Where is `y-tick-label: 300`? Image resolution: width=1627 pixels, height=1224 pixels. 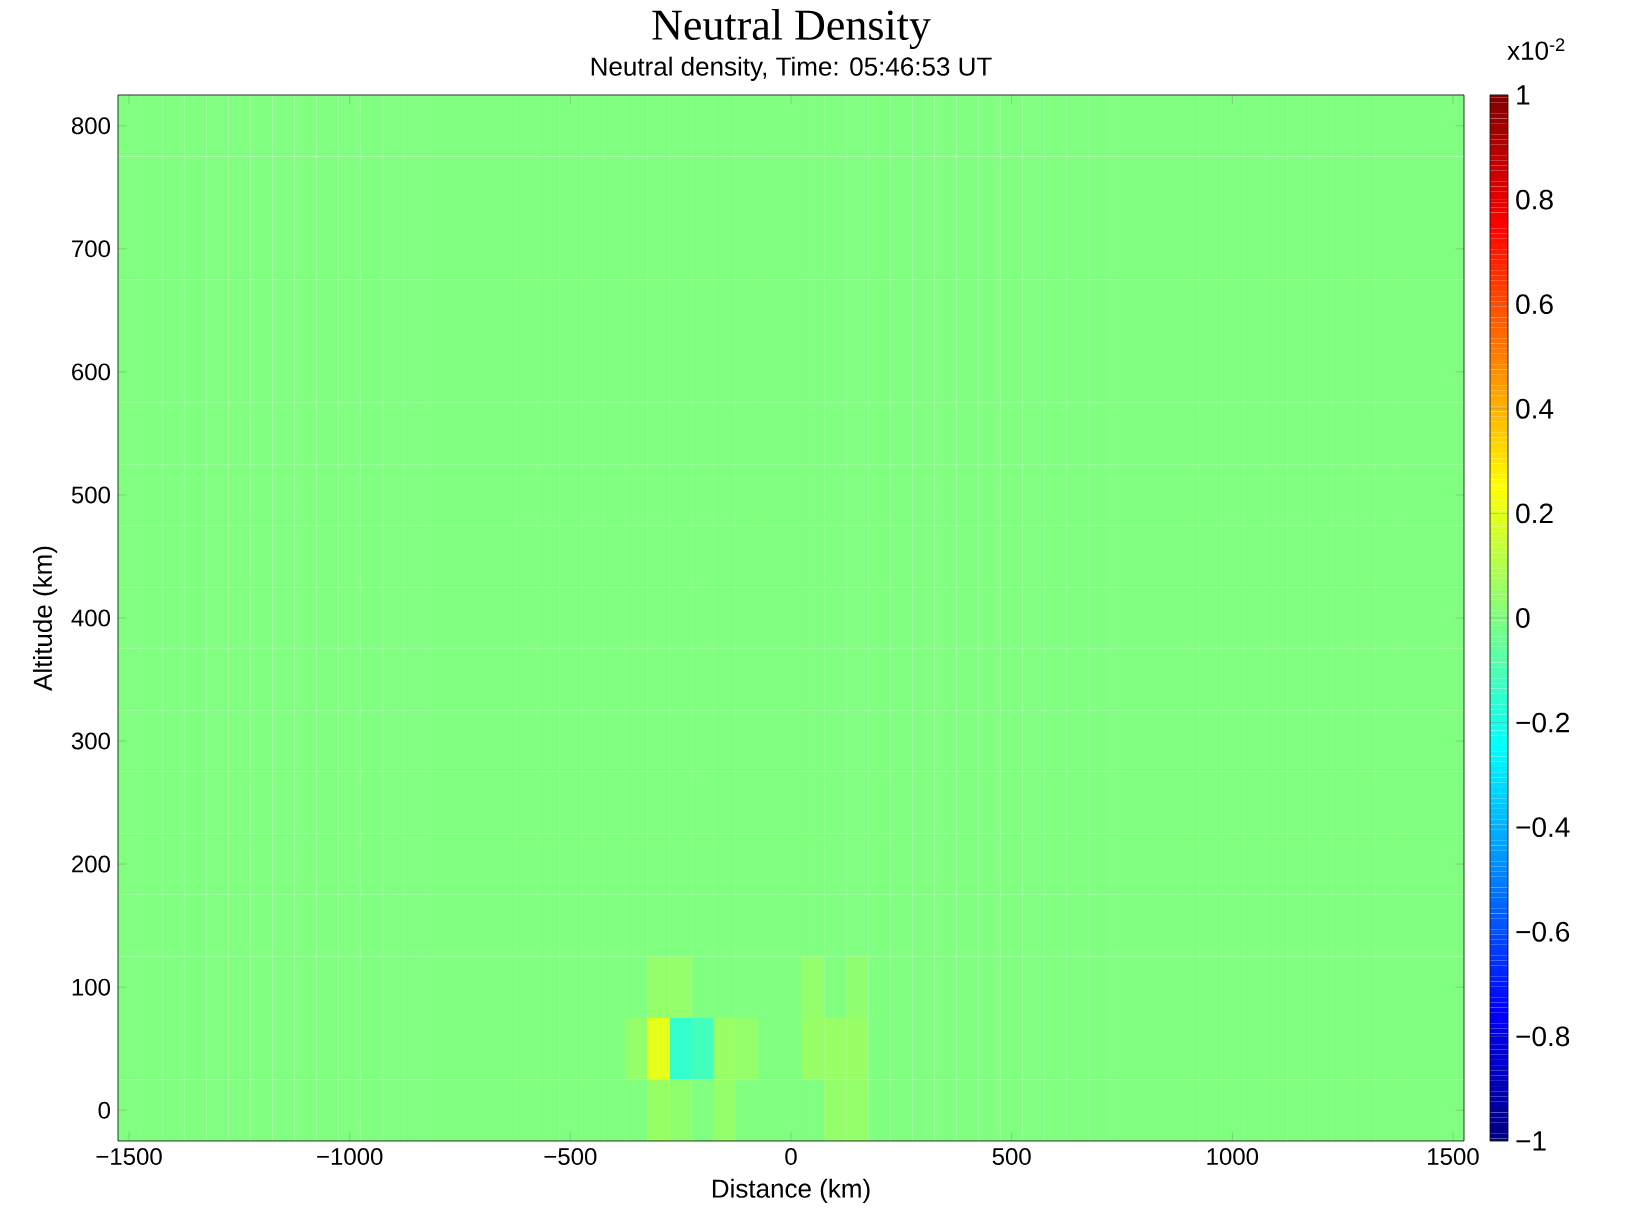 y-tick-label: 300 is located at coordinates (90, 741).